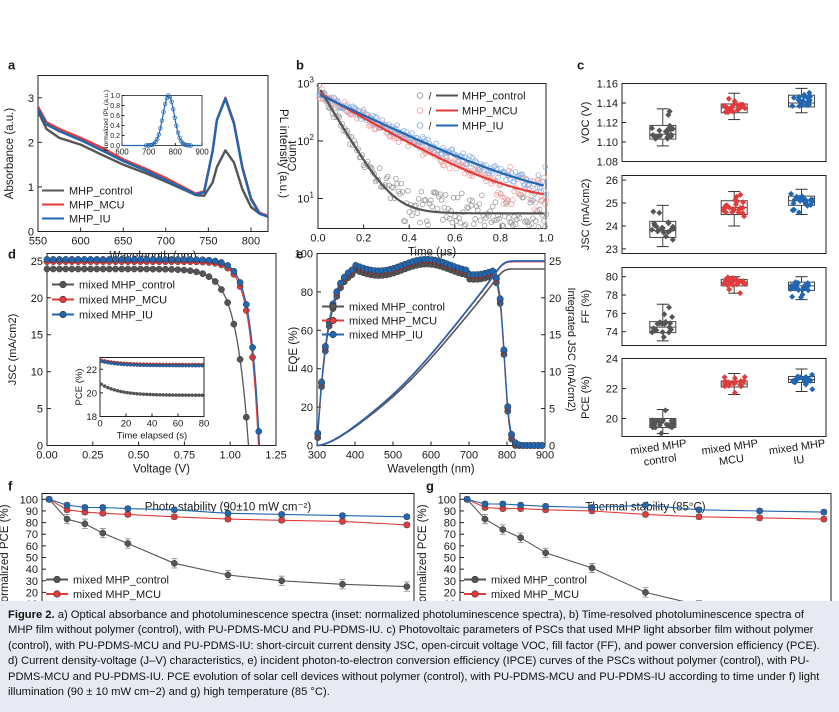 The width and height of the screenshot is (839, 712). I want to click on y-axis-label: Count, so click(293, 155).